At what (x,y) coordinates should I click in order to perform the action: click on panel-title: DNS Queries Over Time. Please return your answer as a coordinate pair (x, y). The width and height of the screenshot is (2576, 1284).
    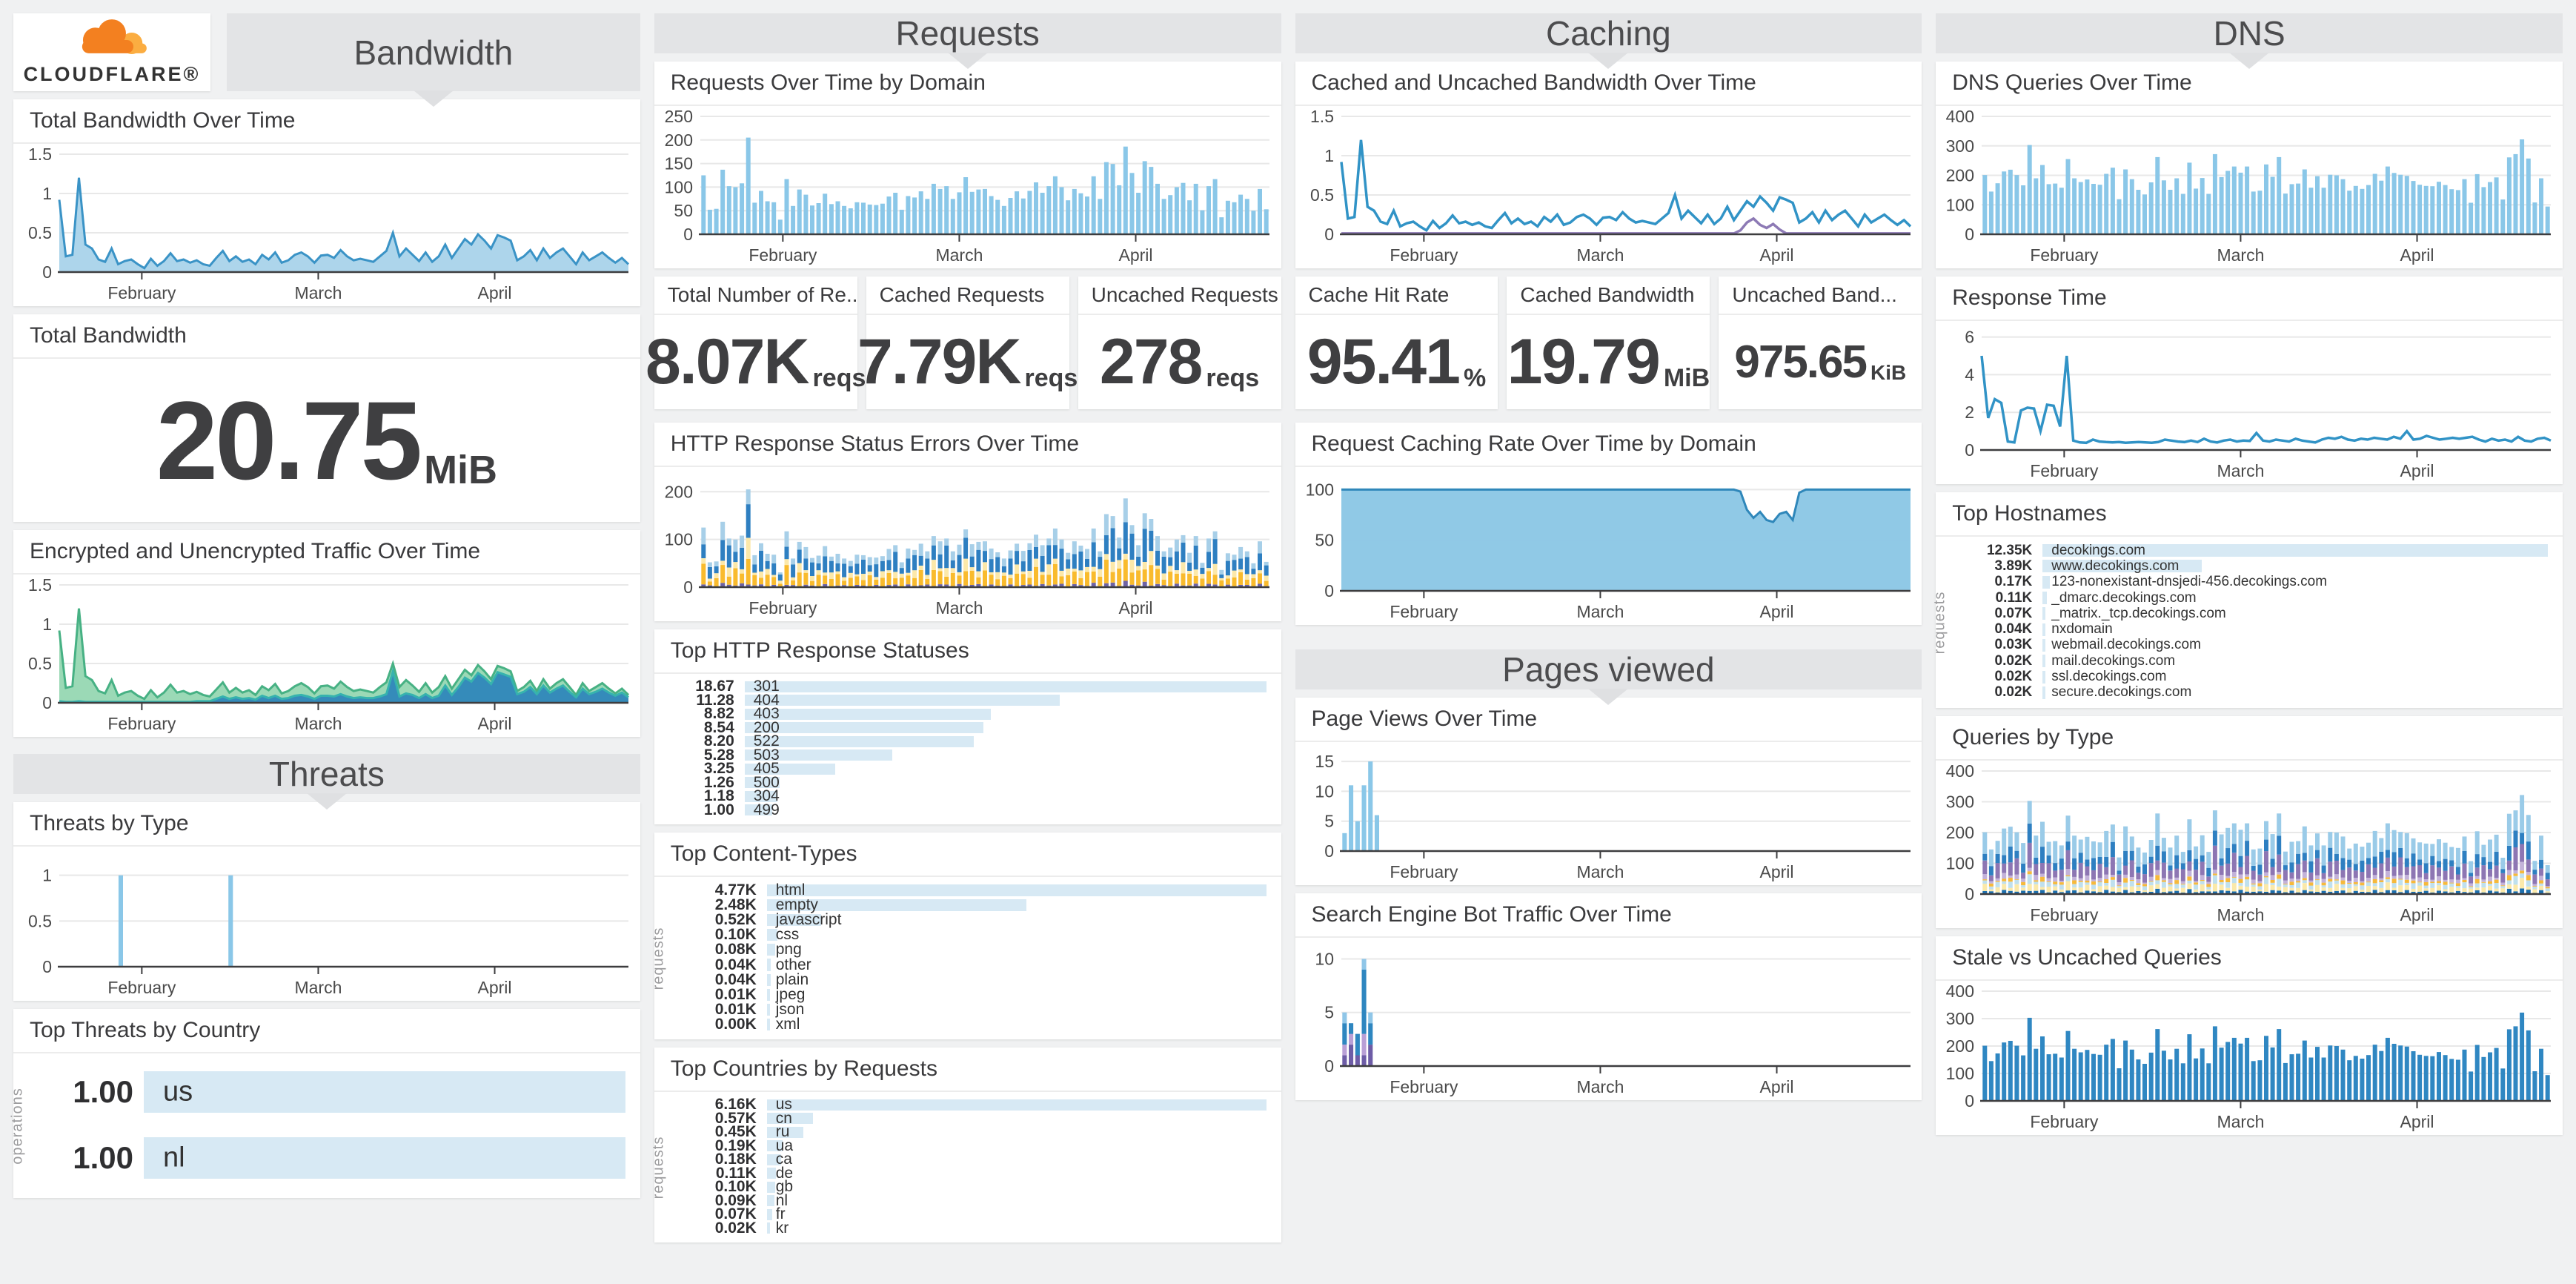
    Looking at the image, I should click on (2249, 84).